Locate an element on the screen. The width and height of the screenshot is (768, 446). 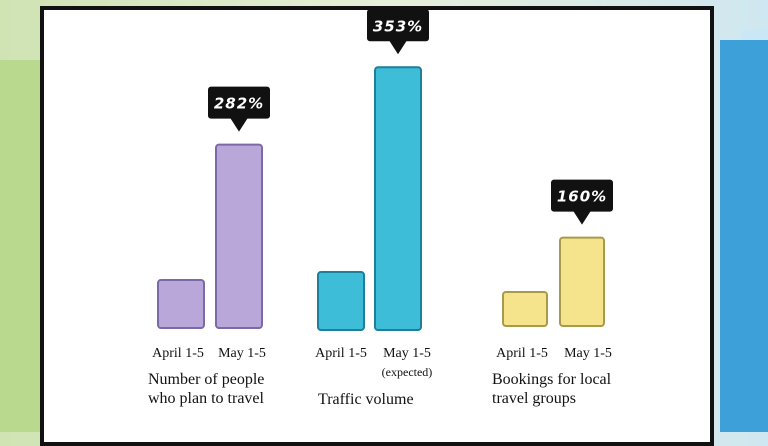
category-label-3-2: May 1-5 is located at coordinates (588, 353).